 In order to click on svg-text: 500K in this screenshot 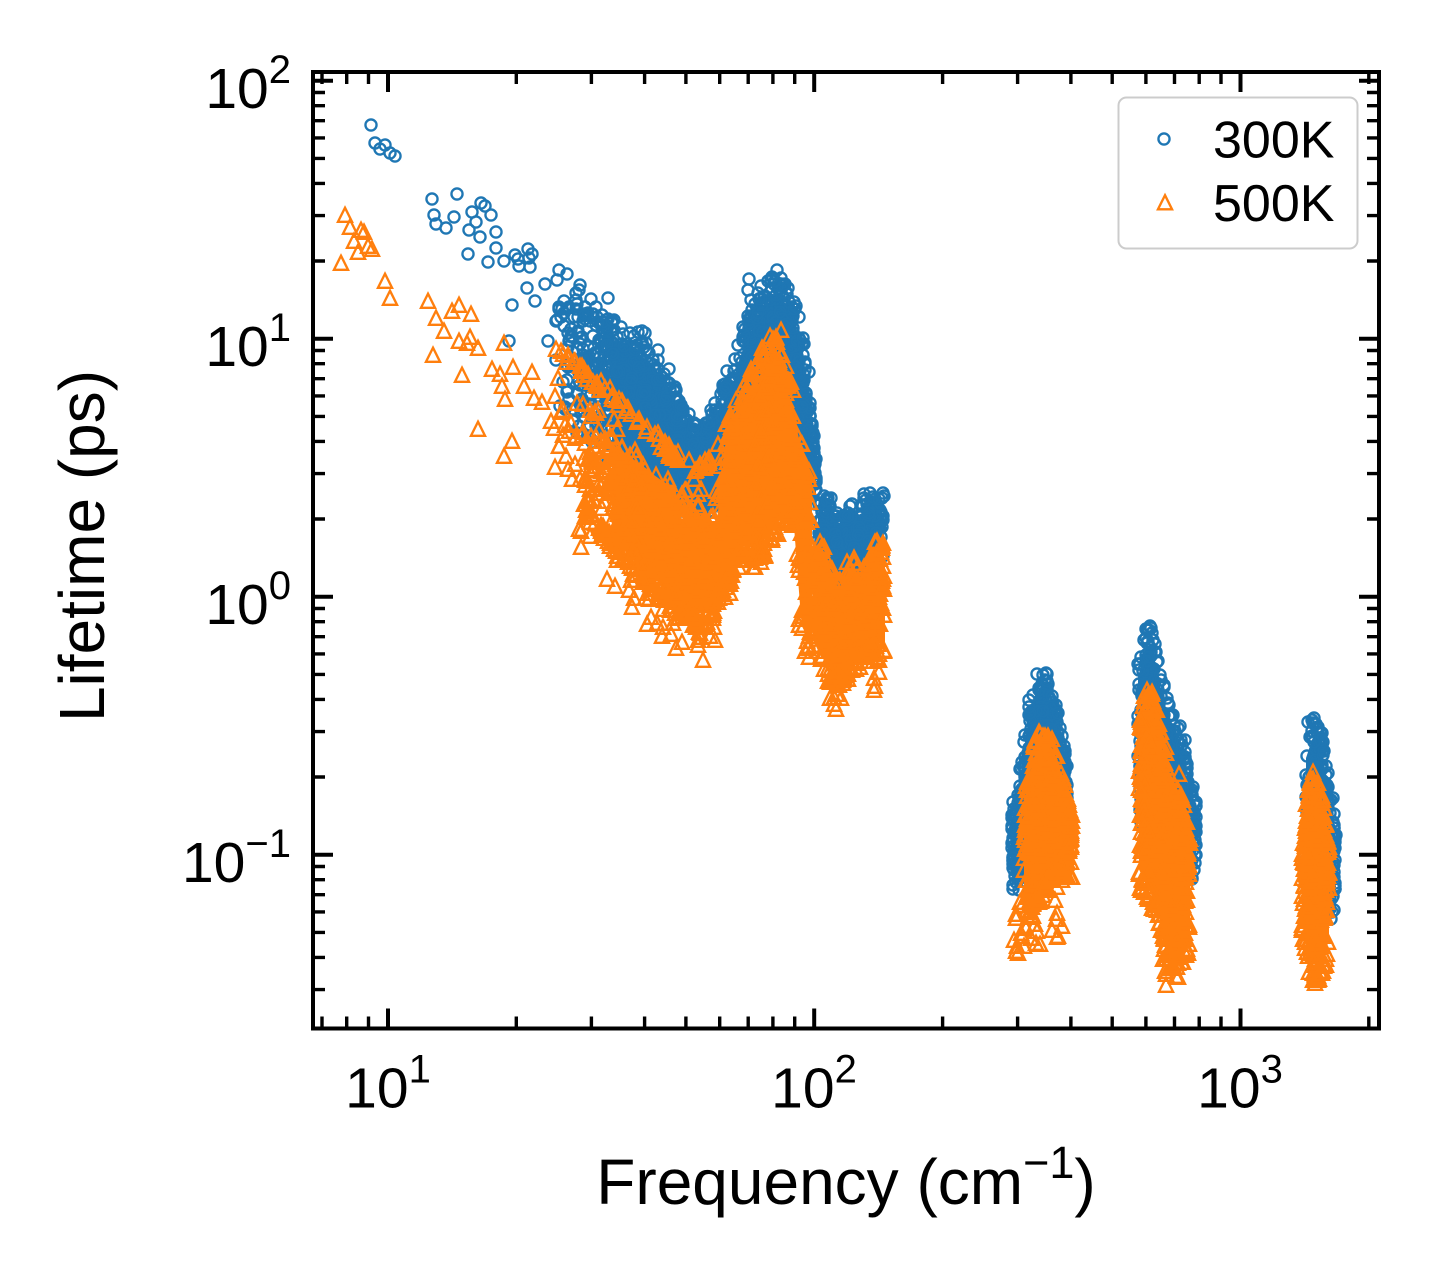, I will do `click(1274, 204)`.